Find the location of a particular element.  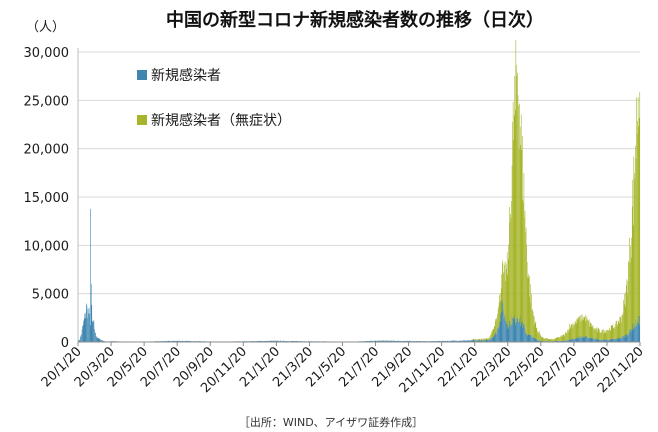

y-tick-label: 20,000 is located at coordinates (47, 150).